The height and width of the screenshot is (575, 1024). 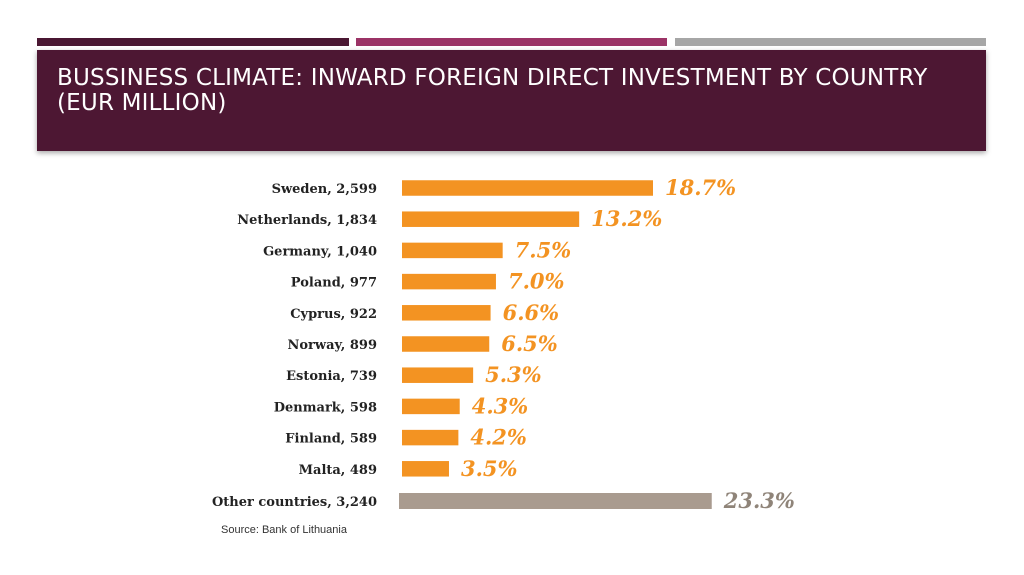 What do you see at coordinates (193, 42) in the screenshot?
I see `accent-bar-dark` at bounding box center [193, 42].